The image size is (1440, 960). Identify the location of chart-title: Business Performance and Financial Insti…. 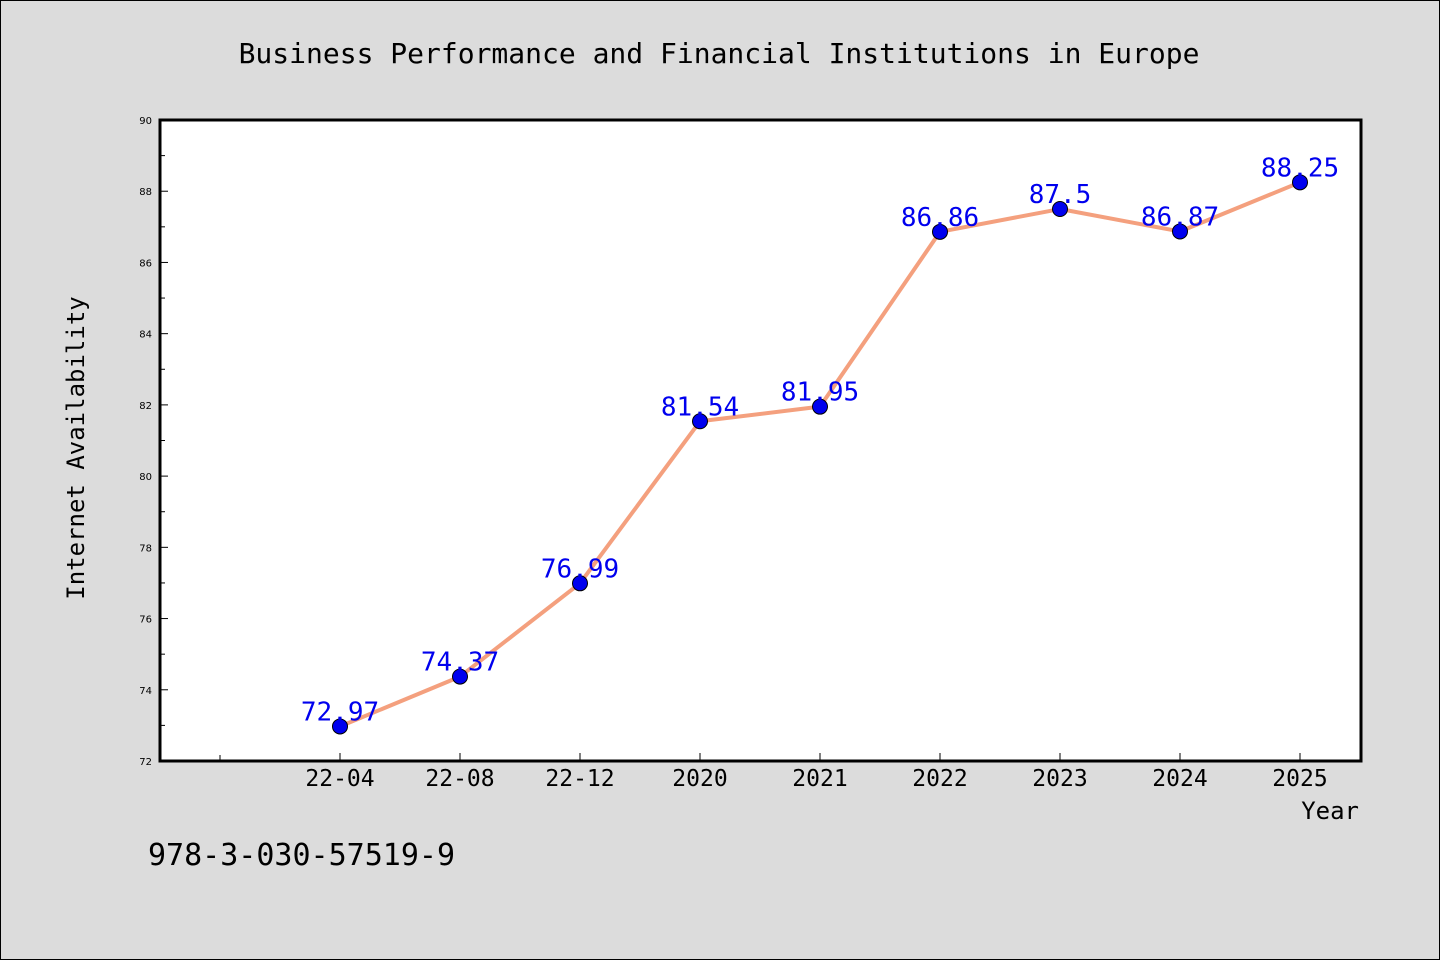
(719, 53).